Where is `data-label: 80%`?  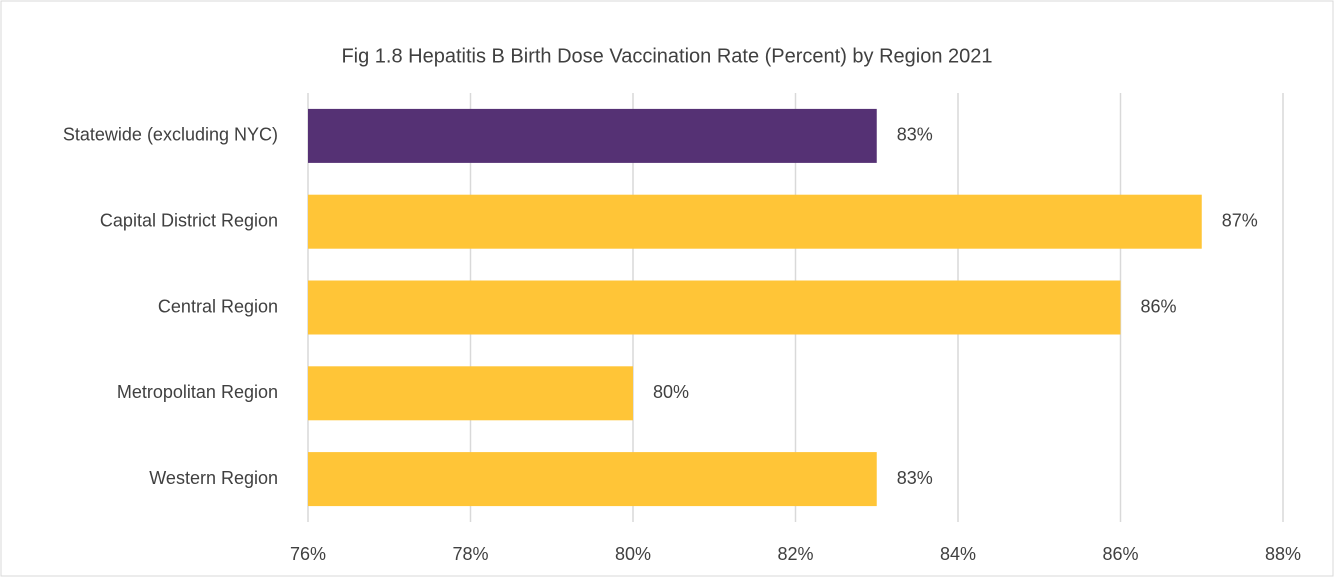
data-label: 80% is located at coordinates (671, 392).